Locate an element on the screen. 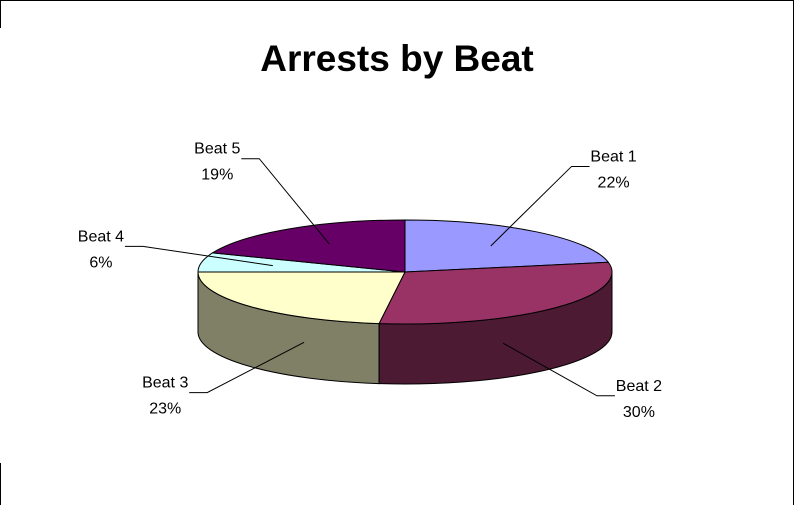 The image size is (794, 505). slice-percent-beat-3: 23% is located at coordinates (165, 409).